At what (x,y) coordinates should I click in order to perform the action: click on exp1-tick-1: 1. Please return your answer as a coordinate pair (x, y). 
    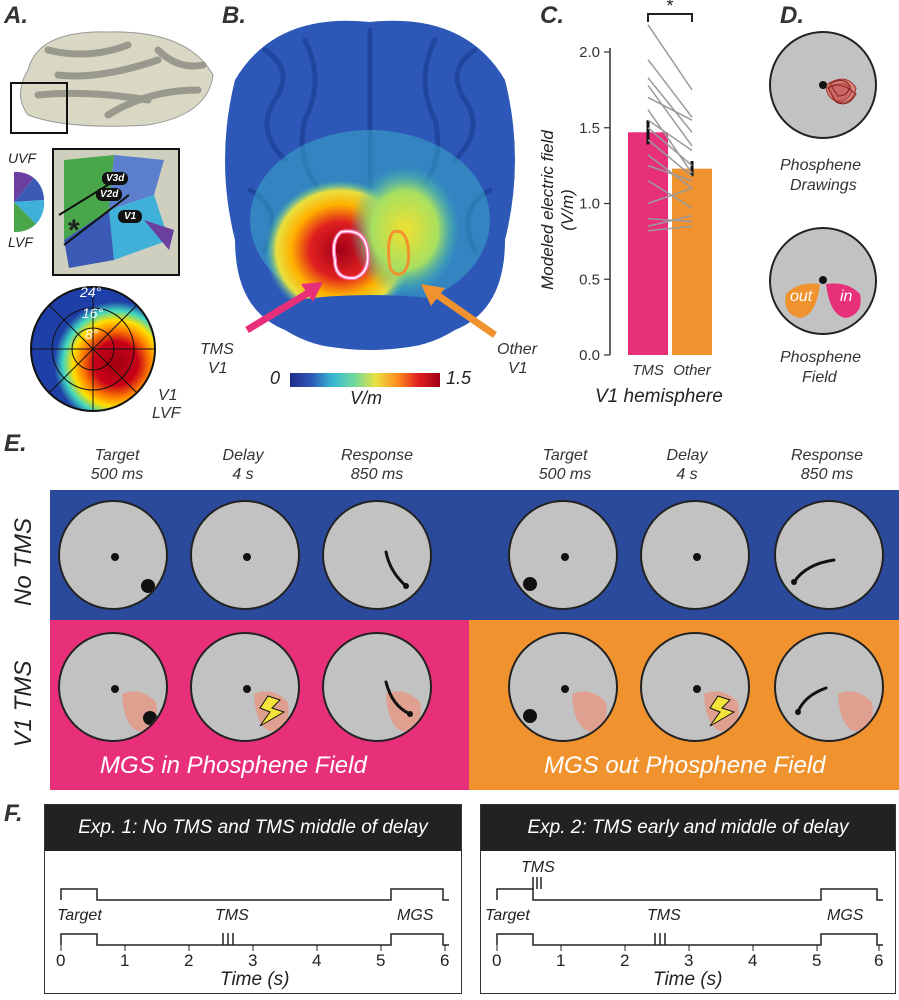
    Looking at the image, I should click on (125, 960).